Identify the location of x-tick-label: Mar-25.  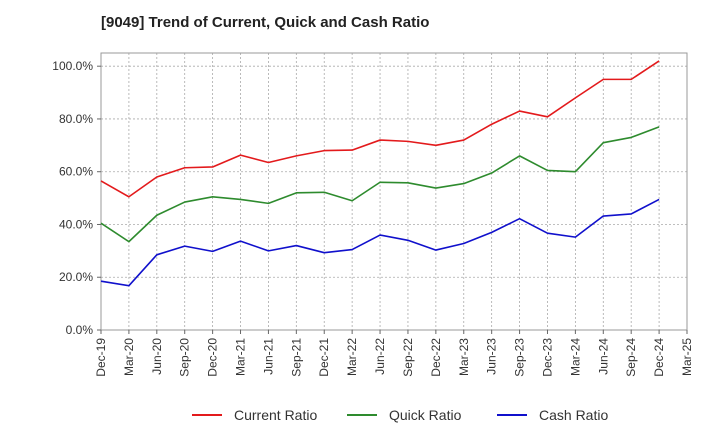
(687, 357).